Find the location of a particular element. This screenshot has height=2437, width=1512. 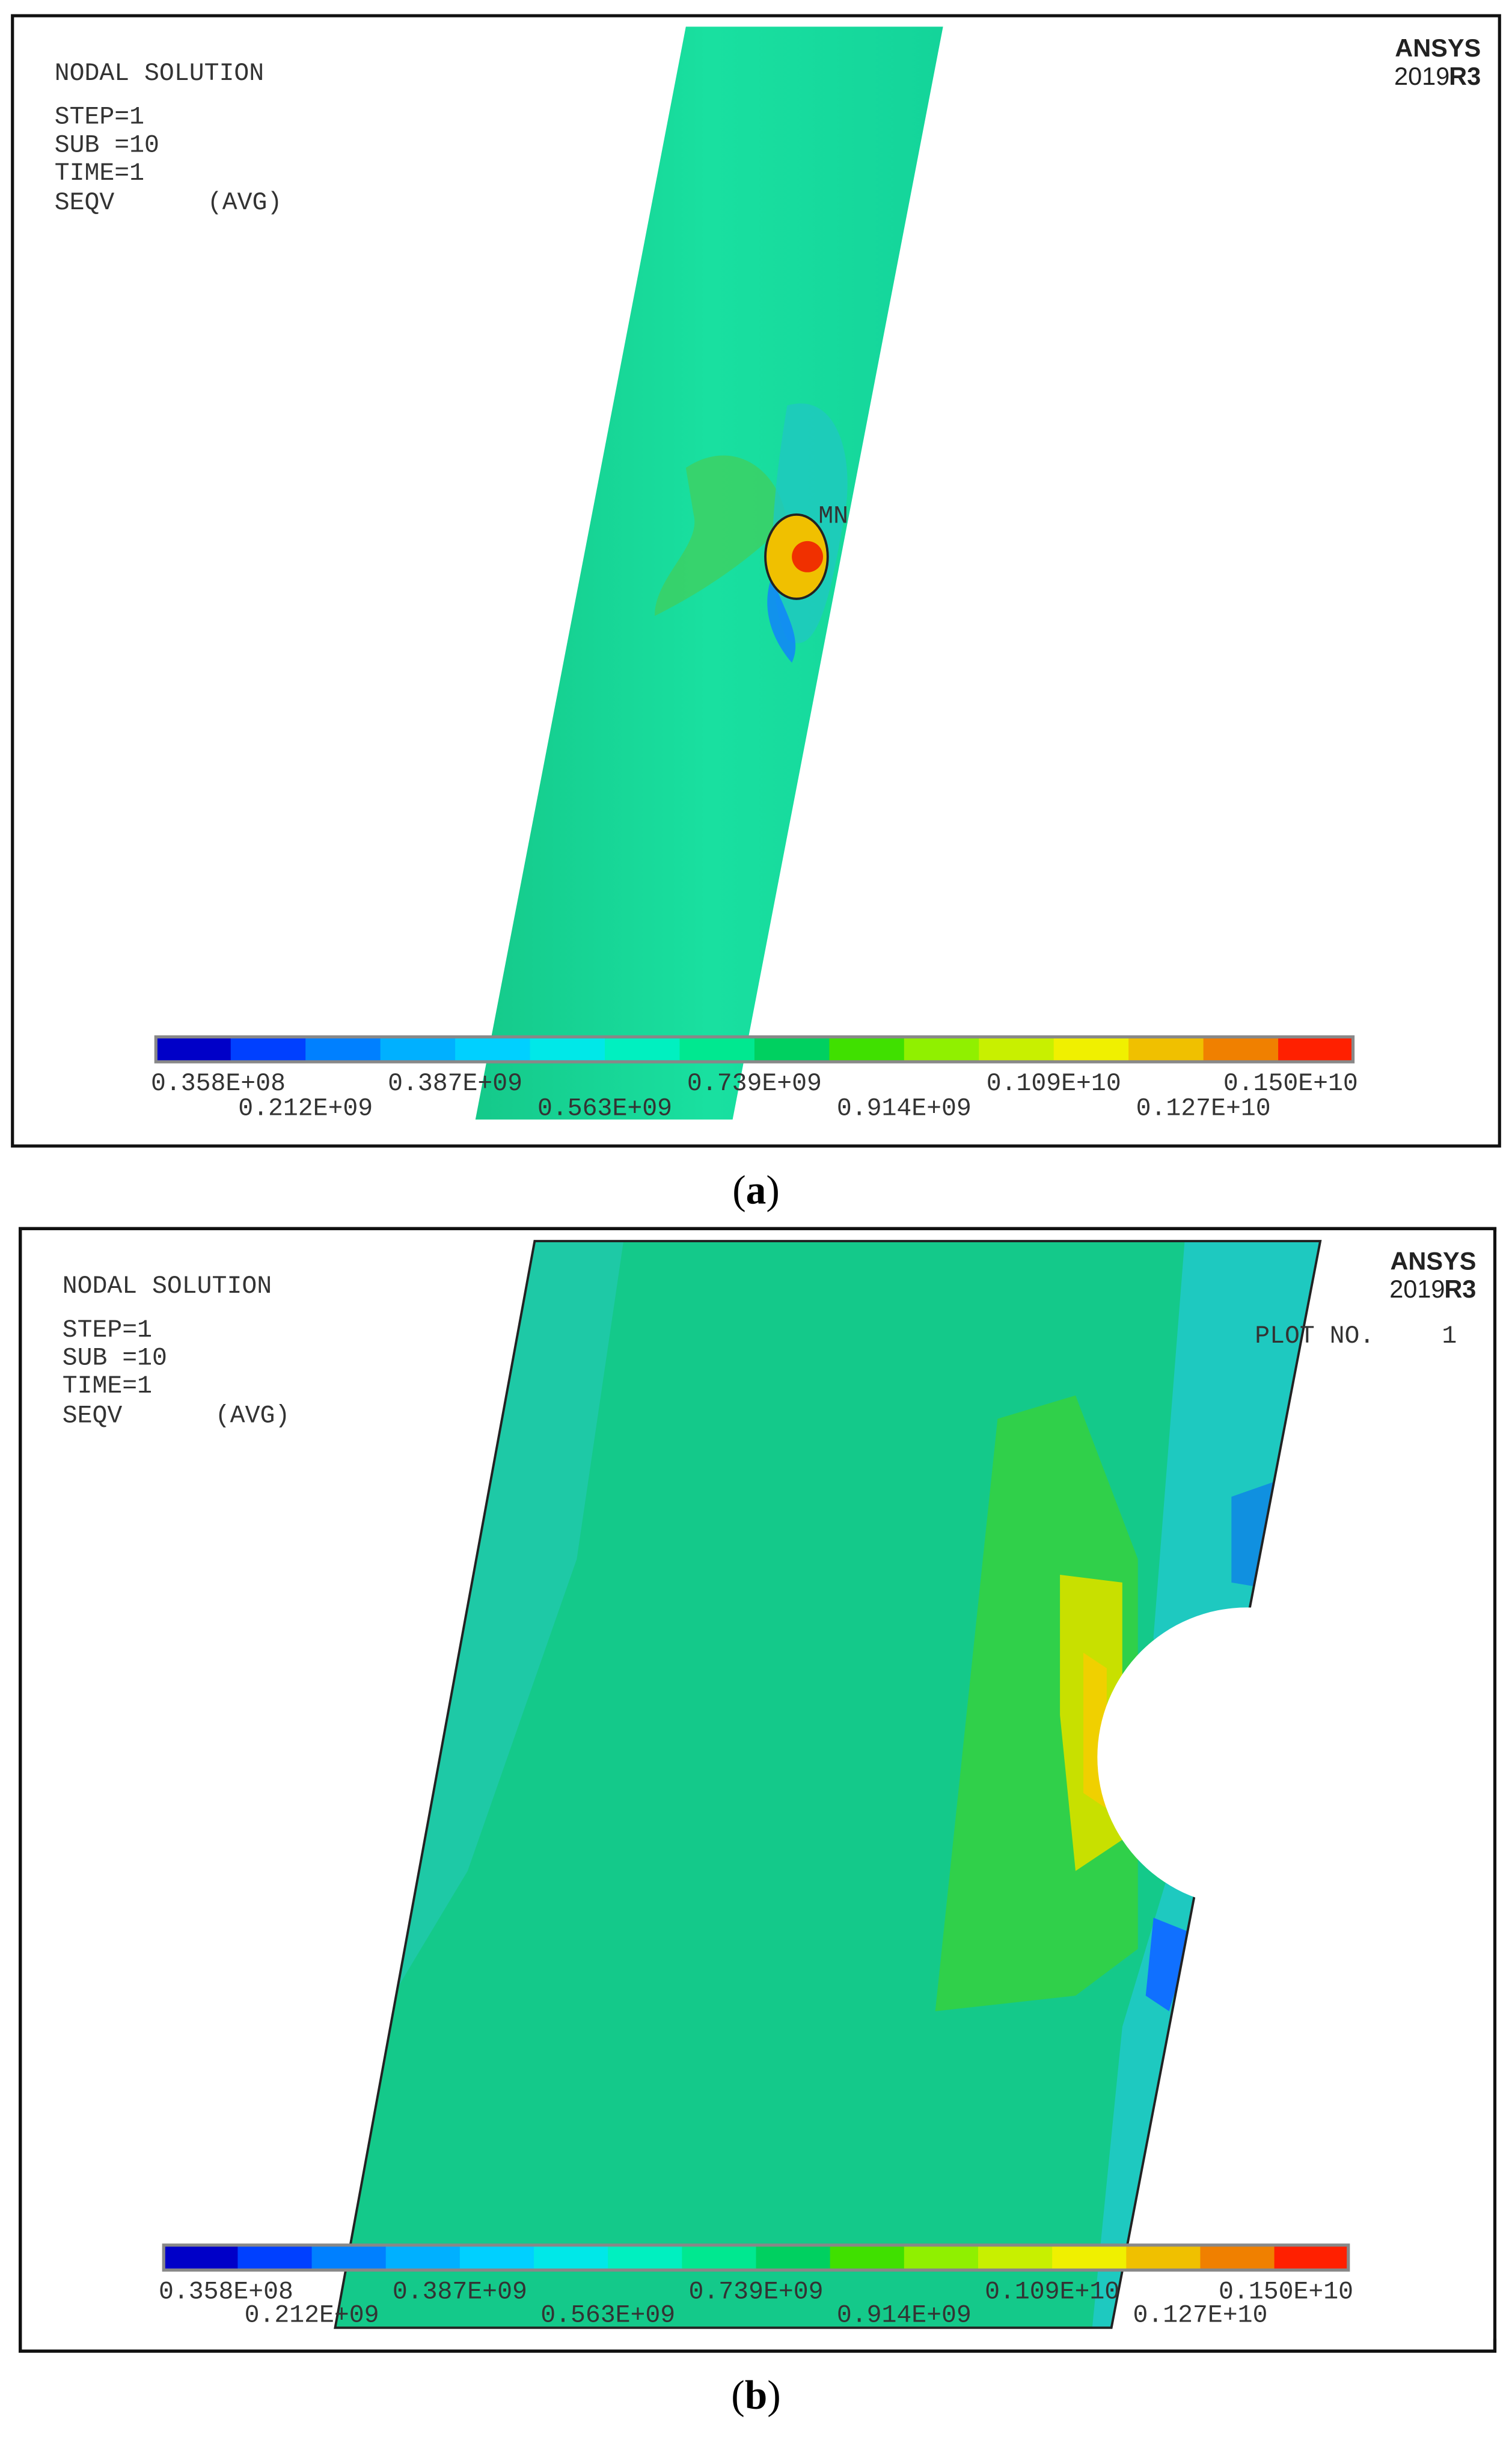

caption: (a) is located at coordinates (756, 1190).